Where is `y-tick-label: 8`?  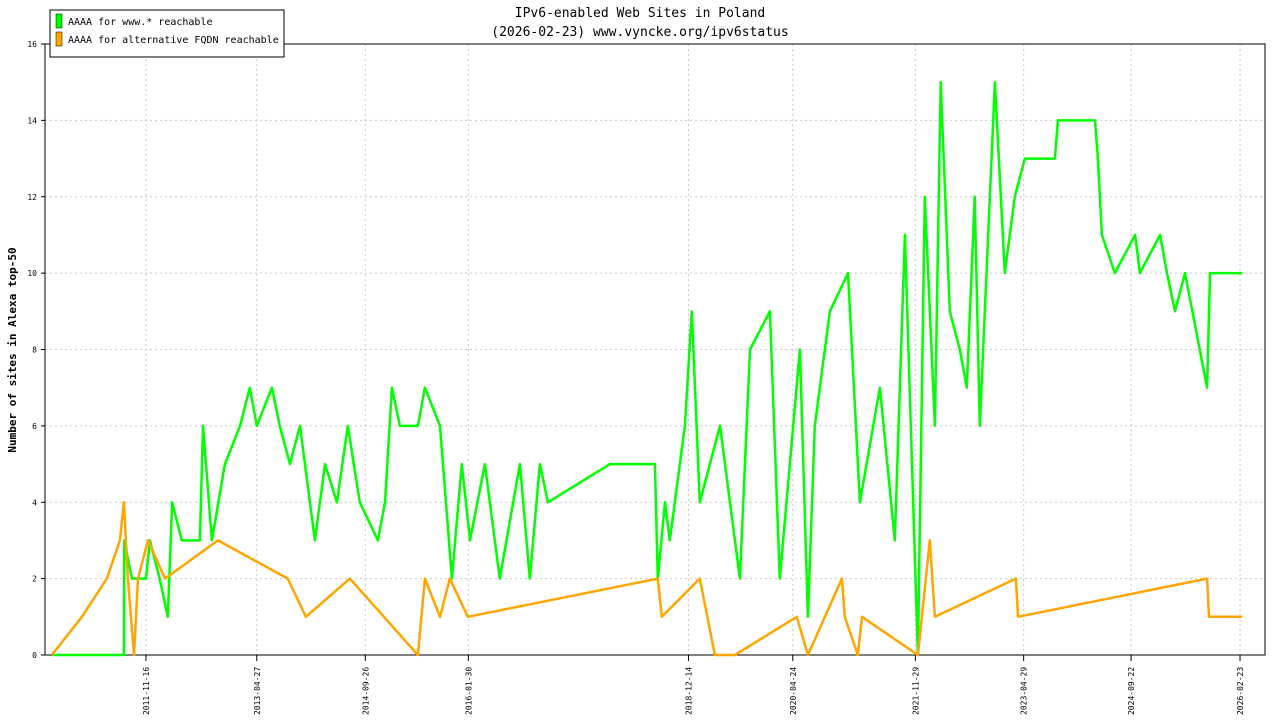 y-tick-label: 8 is located at coordinates (34, 350).